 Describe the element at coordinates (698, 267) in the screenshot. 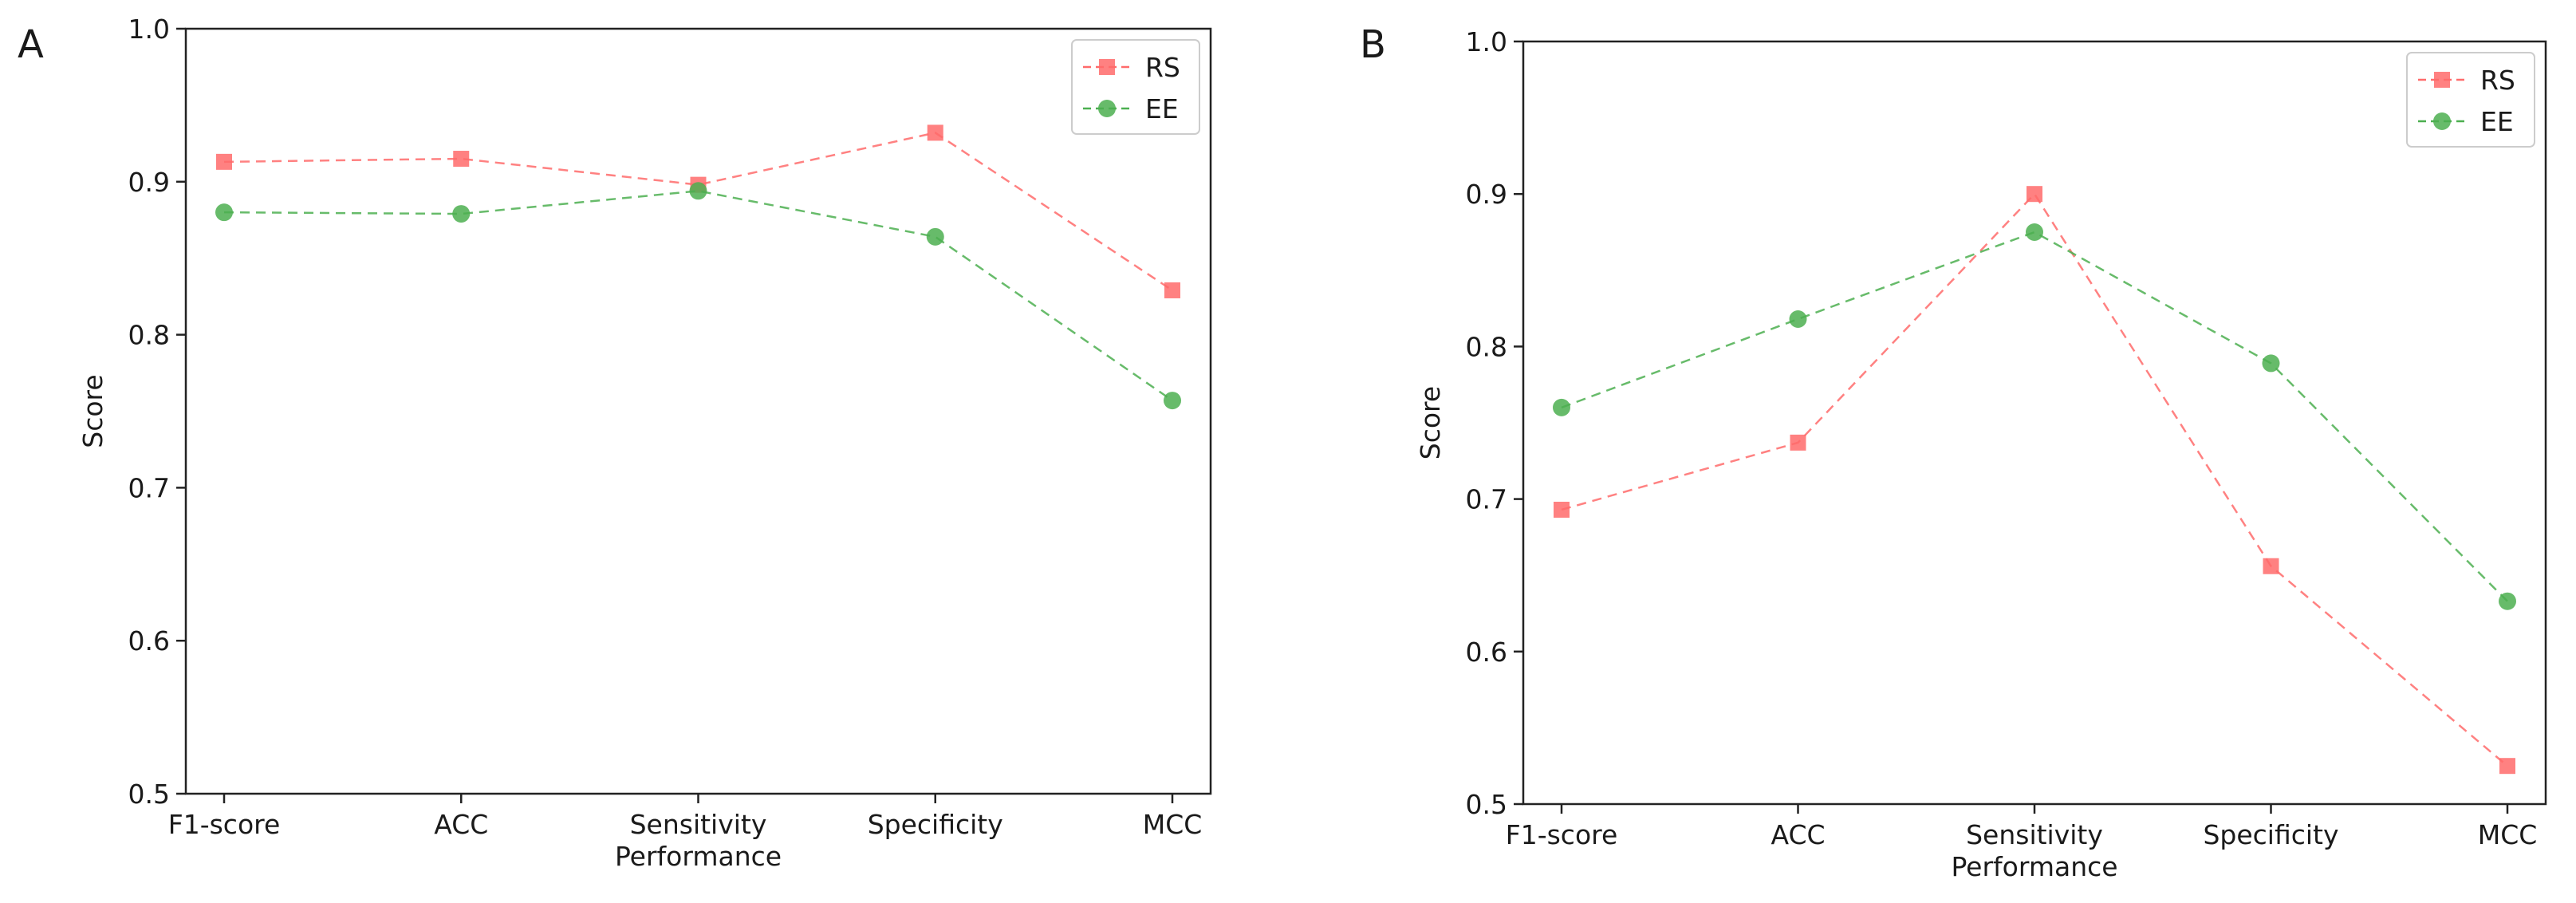

I see `series-layer` at that location.